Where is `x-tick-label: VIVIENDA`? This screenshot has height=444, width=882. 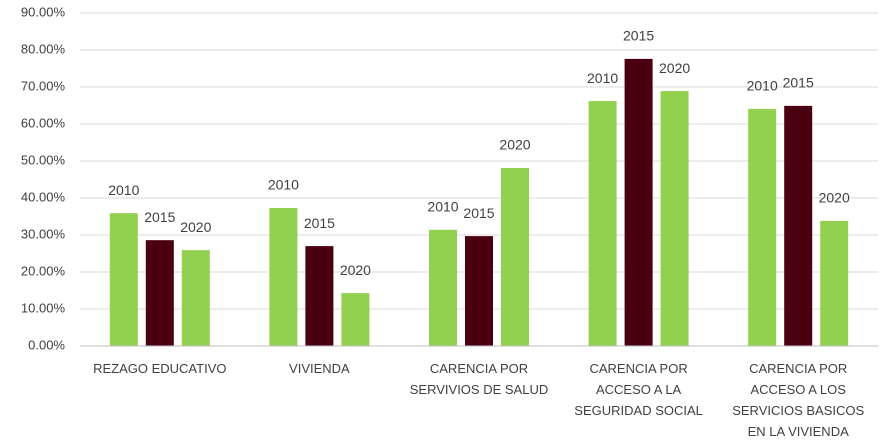 x-tick-label: VIVIENDA is located at coordinates (319, 368).